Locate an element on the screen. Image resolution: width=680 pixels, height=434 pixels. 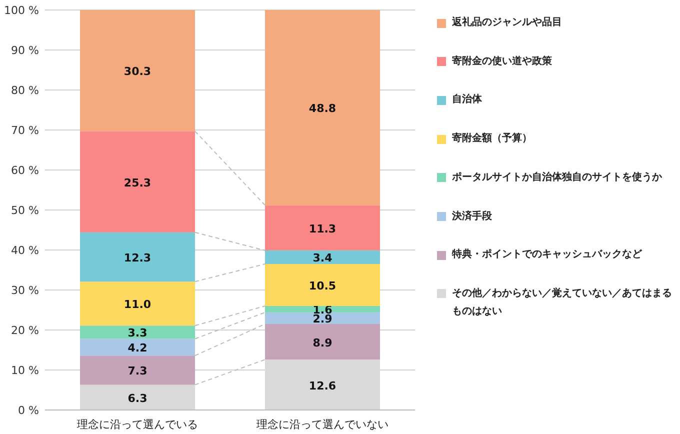
legend-label: 寄附金額（予算） is located at coordinates (492, 138).